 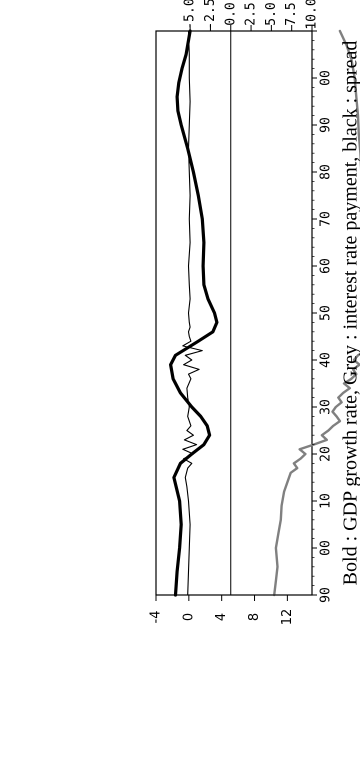 I want to click on left-tick-label: 4, so click(x=221, y=617).